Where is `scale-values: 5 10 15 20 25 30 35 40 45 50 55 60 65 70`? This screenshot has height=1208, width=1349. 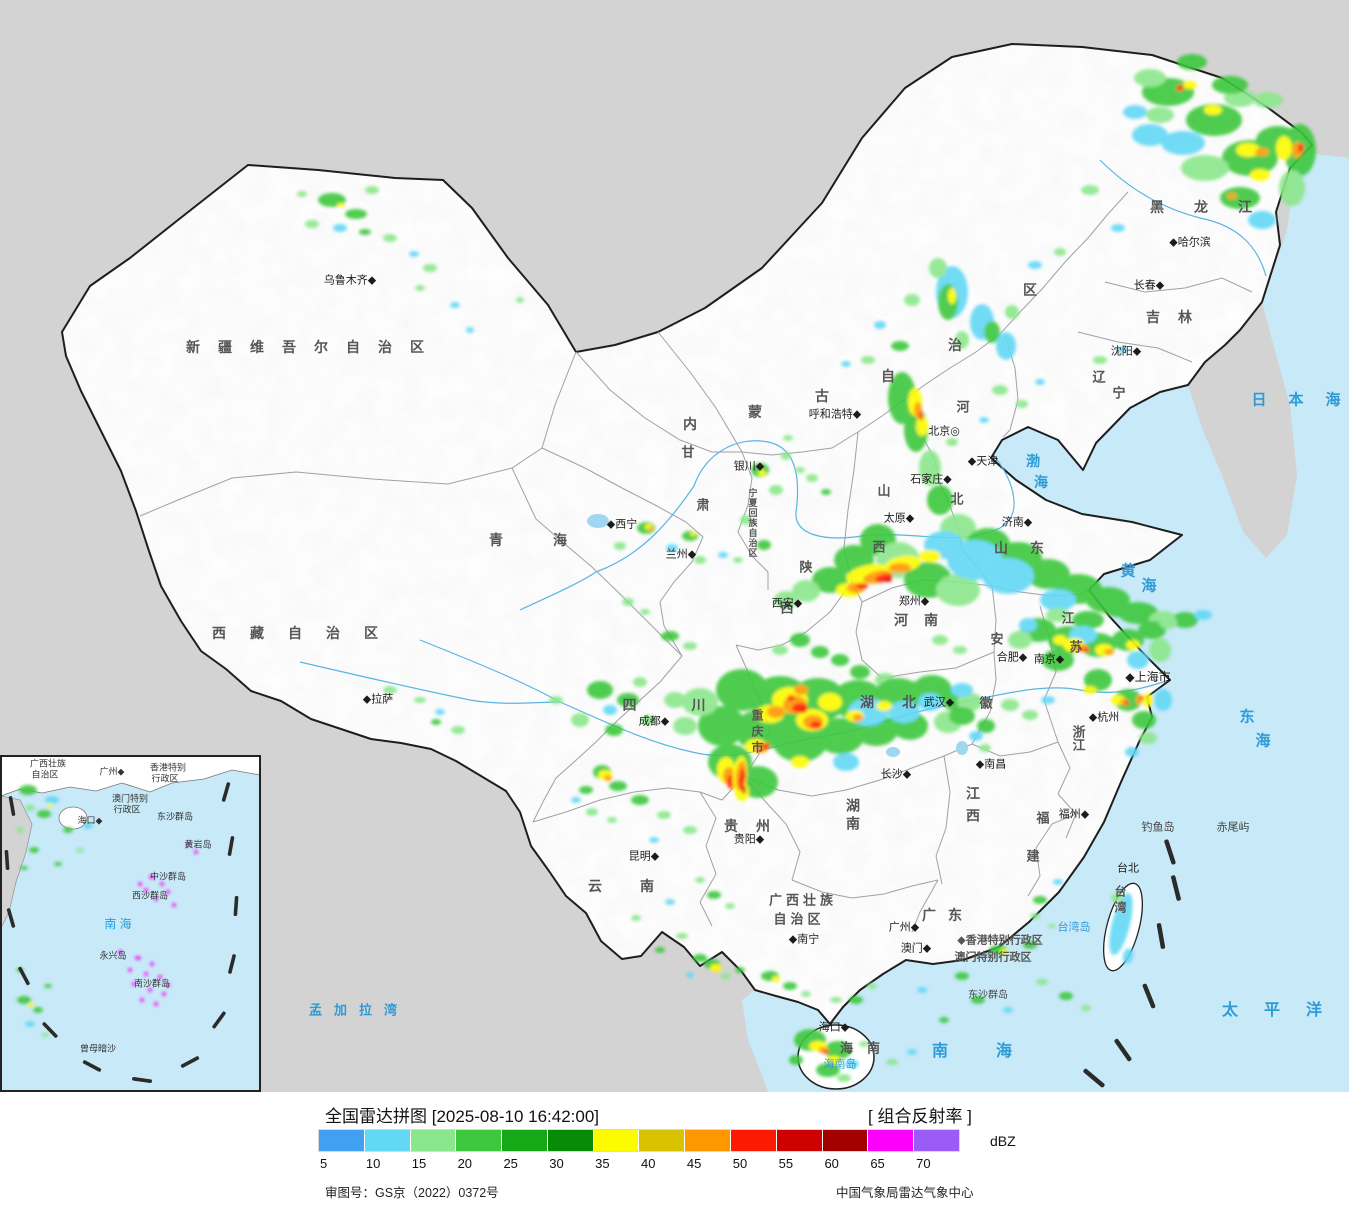 scale-values: 5 10 15 20 25 30 35 40 45 50 55 60 65 70 is located at coordinates (639, 1163).